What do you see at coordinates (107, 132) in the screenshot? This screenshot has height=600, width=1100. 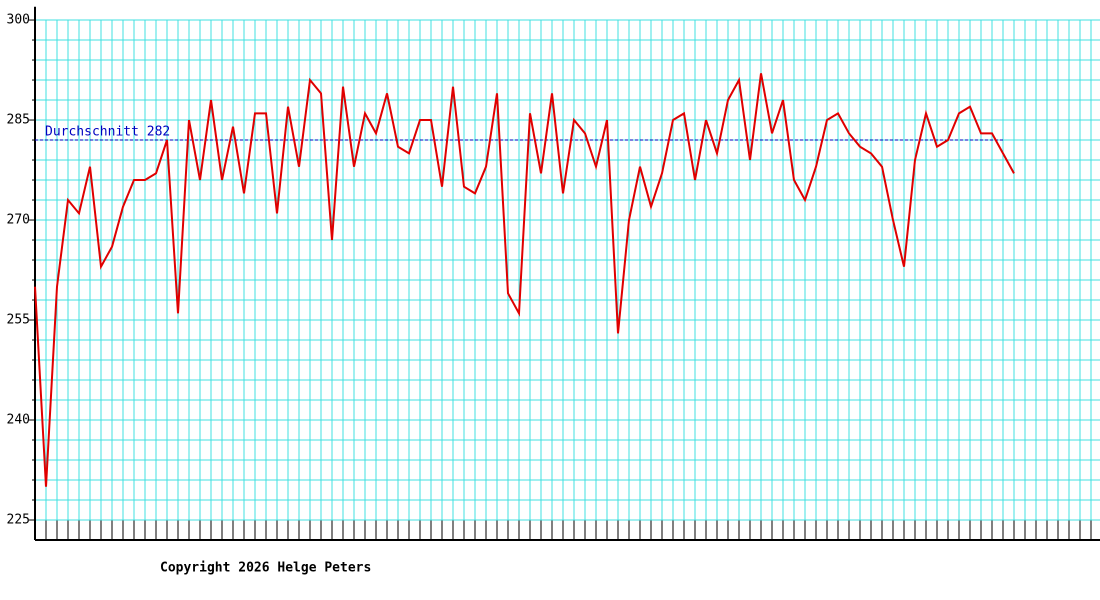 I see `average-label: Durchschnitt 282` at bounding box center [107, 132].